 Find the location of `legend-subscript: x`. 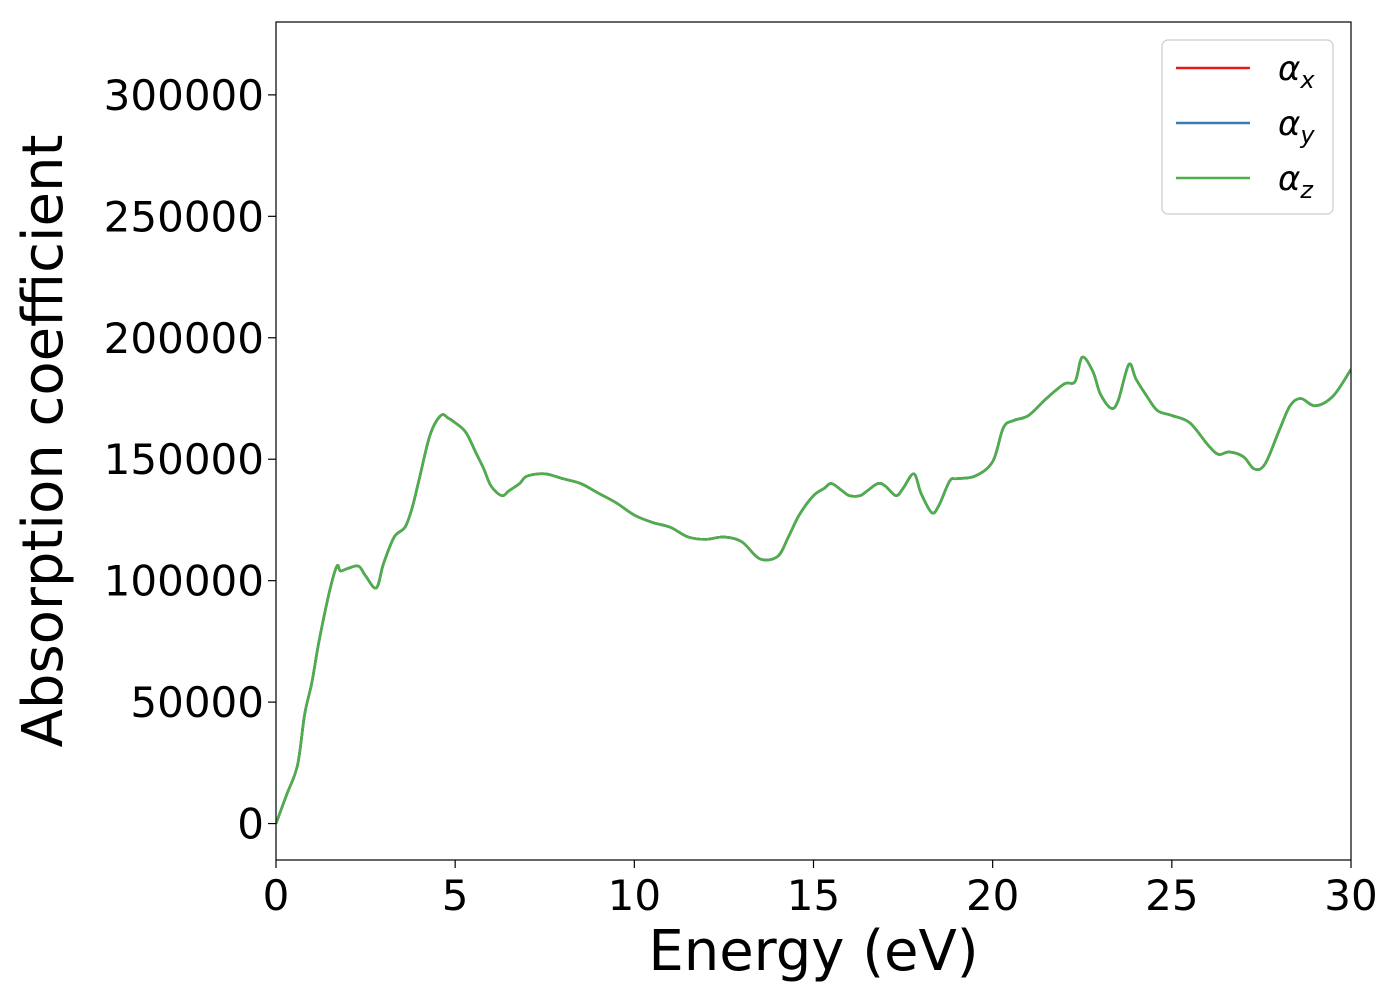

legend-subscript: x is located at coordinates (1307, 80).